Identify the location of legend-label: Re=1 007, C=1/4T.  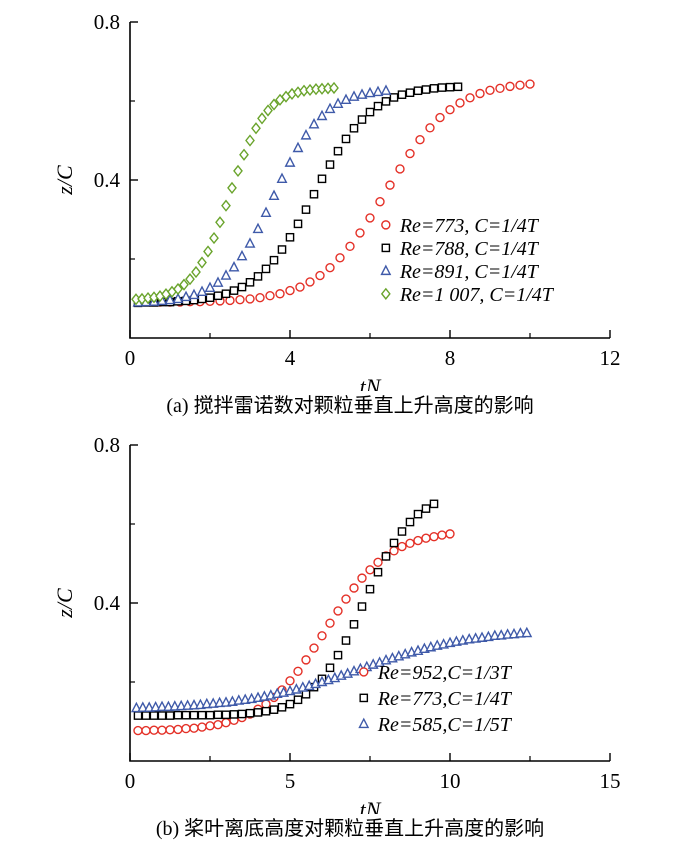
(477, 295).